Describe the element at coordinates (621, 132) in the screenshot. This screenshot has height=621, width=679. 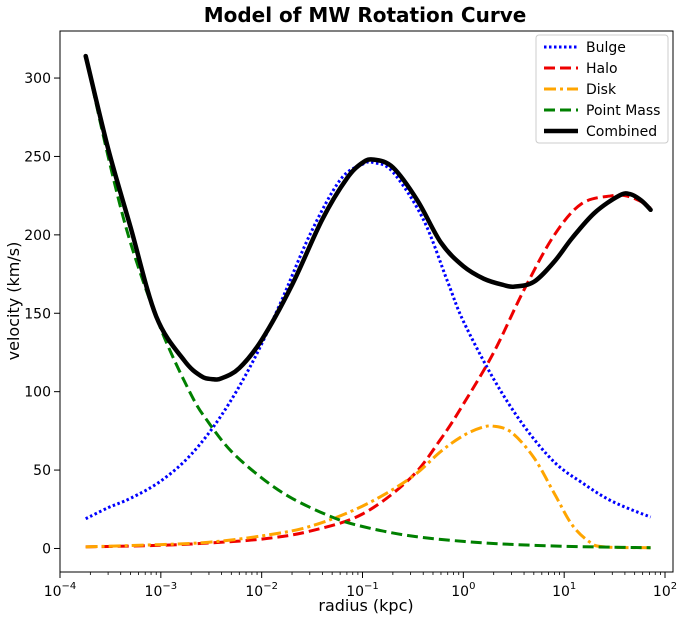
I see `legend-label-combined: Combined` at that location.